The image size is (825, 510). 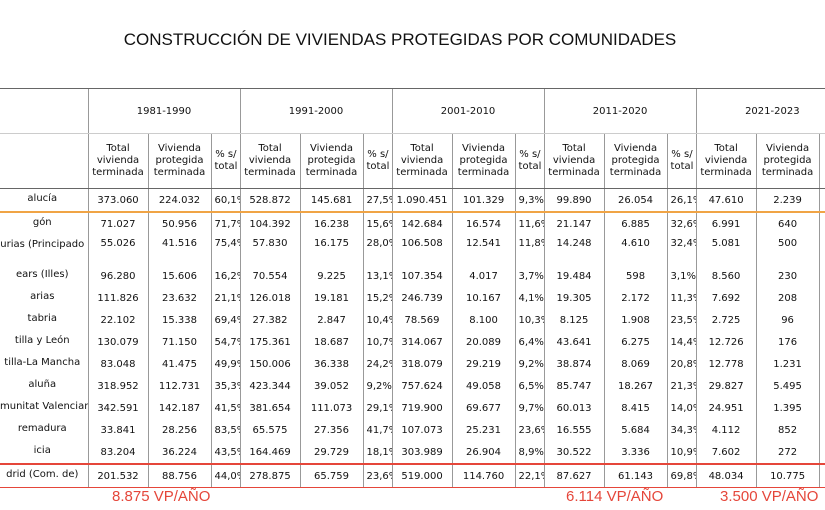 I want to click on cell: 10.167, so click(x=483, y=298).